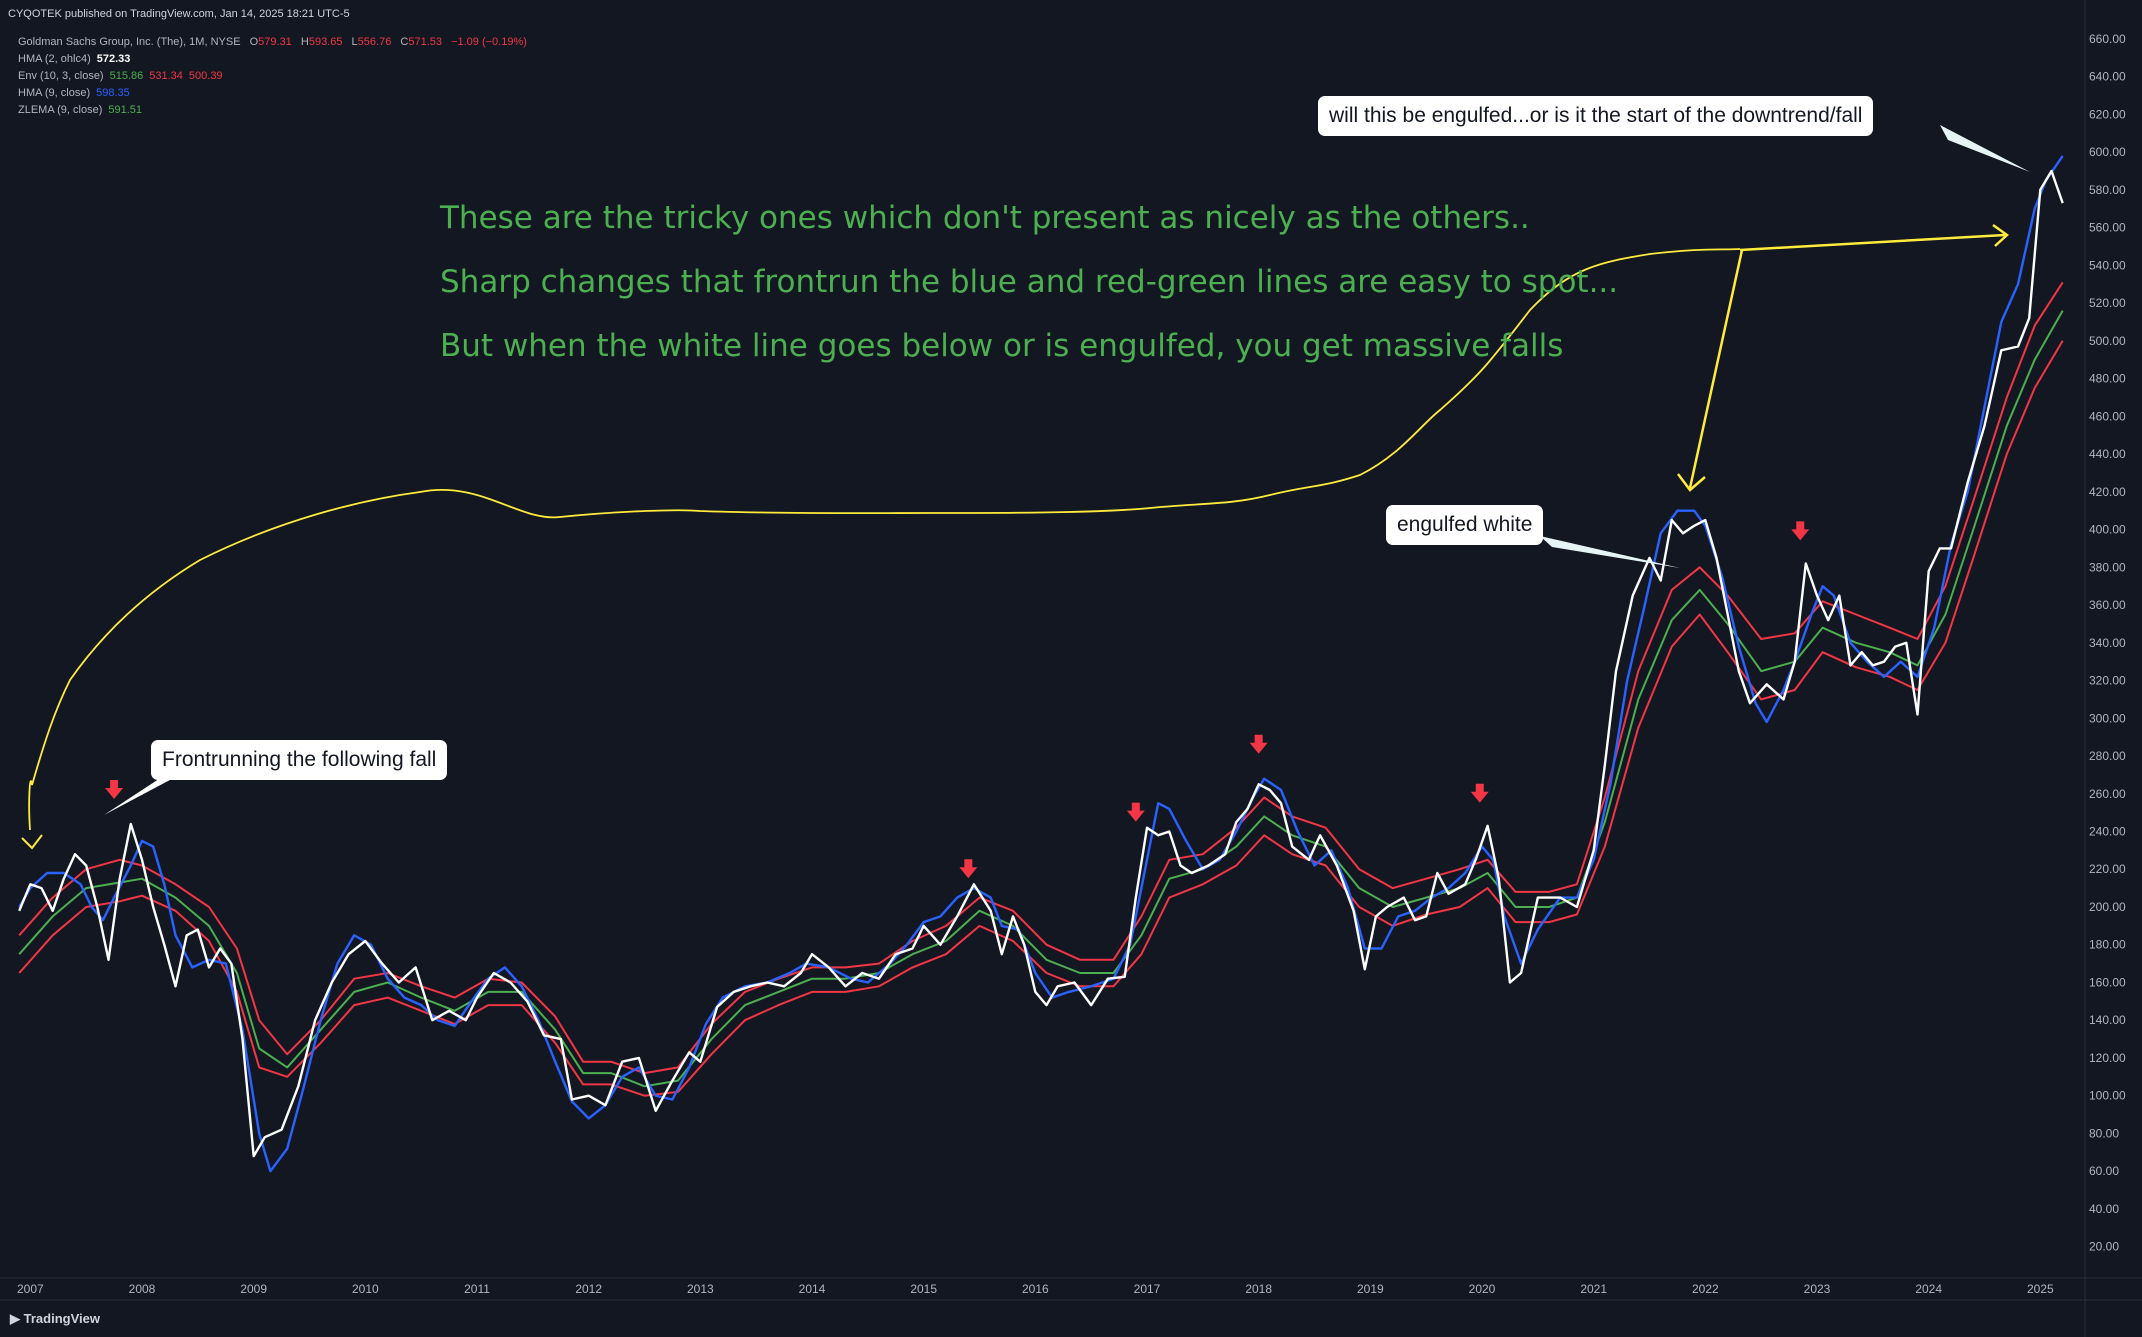 This screenshot has width=2142, height=1337. What do you see at coordinates (325, 42) in the screenshot?
I see `legend-high: 593.65` at bounding box center [325, 42].